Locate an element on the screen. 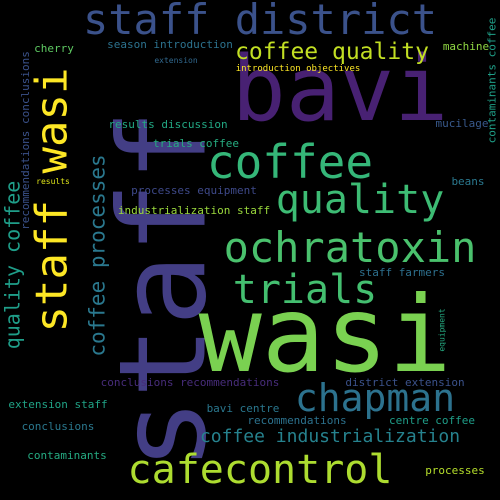  word-extension-staff: extension staff is located at coordinates (58, 404).